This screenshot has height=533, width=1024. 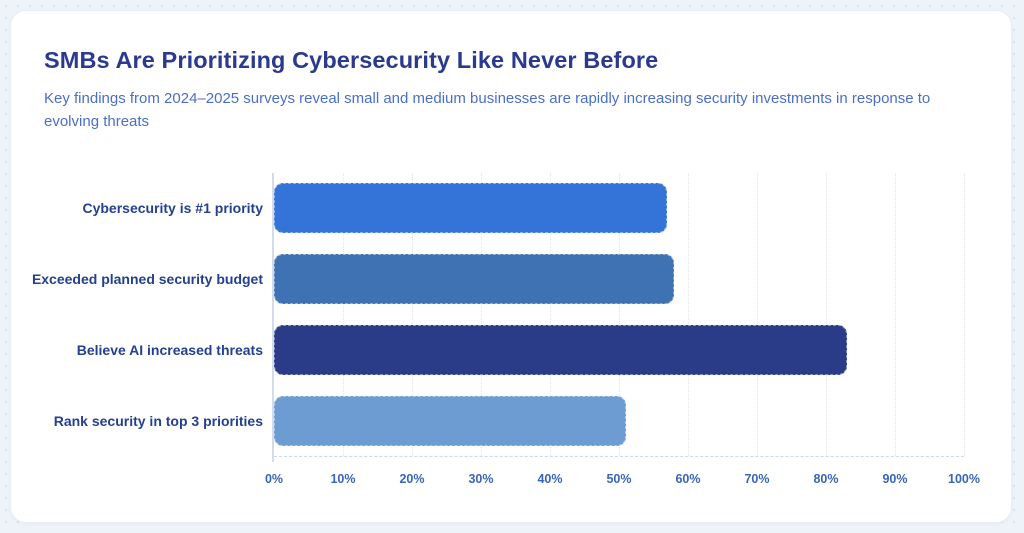 I want to click on category-label: Believe AI increased threats, so click(x=169, y=349).